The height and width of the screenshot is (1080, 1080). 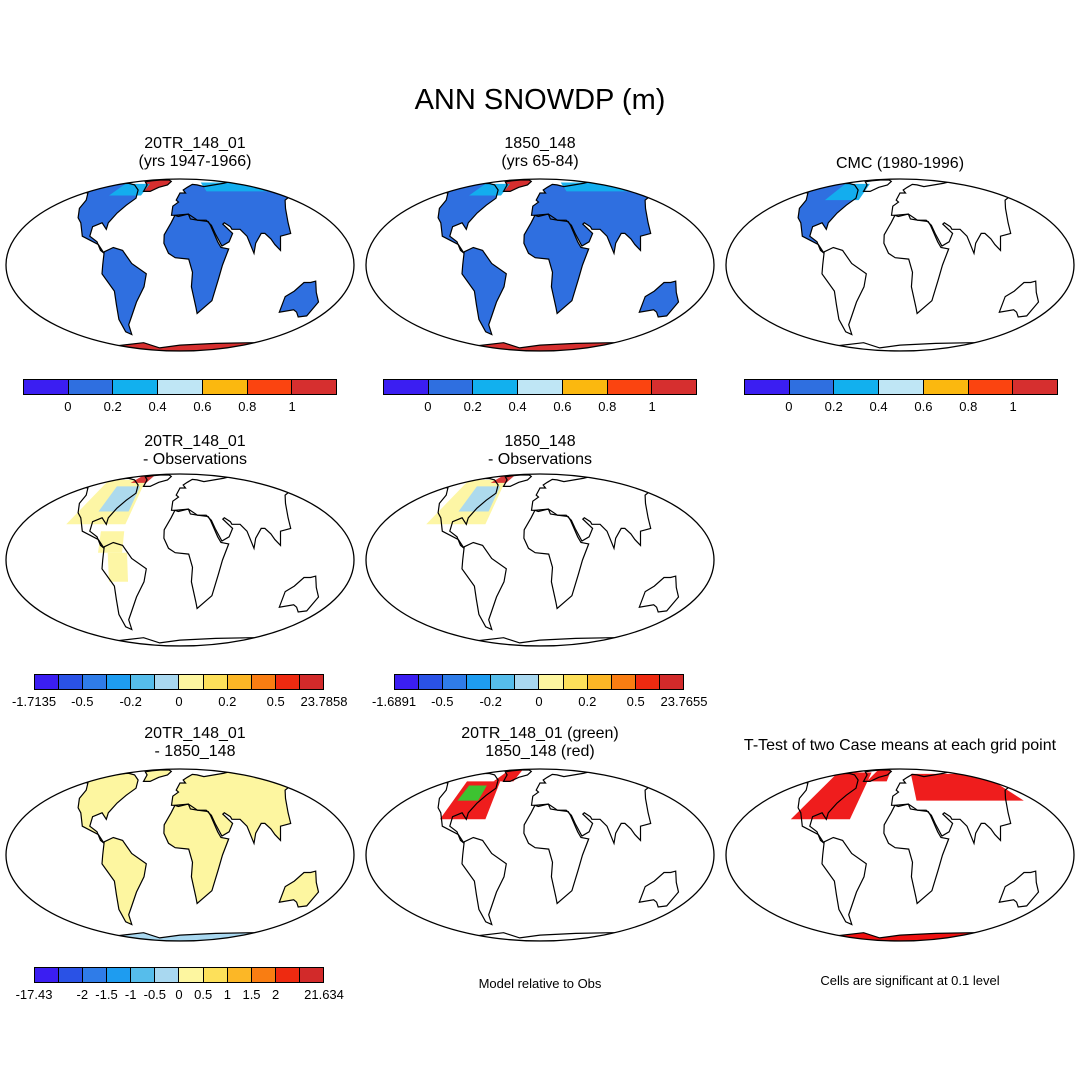 What do you see at coordinates (635, 701) in the screenshot?
I see `colorbar-tick-label: 0.5` at bounding box center [635, 701].